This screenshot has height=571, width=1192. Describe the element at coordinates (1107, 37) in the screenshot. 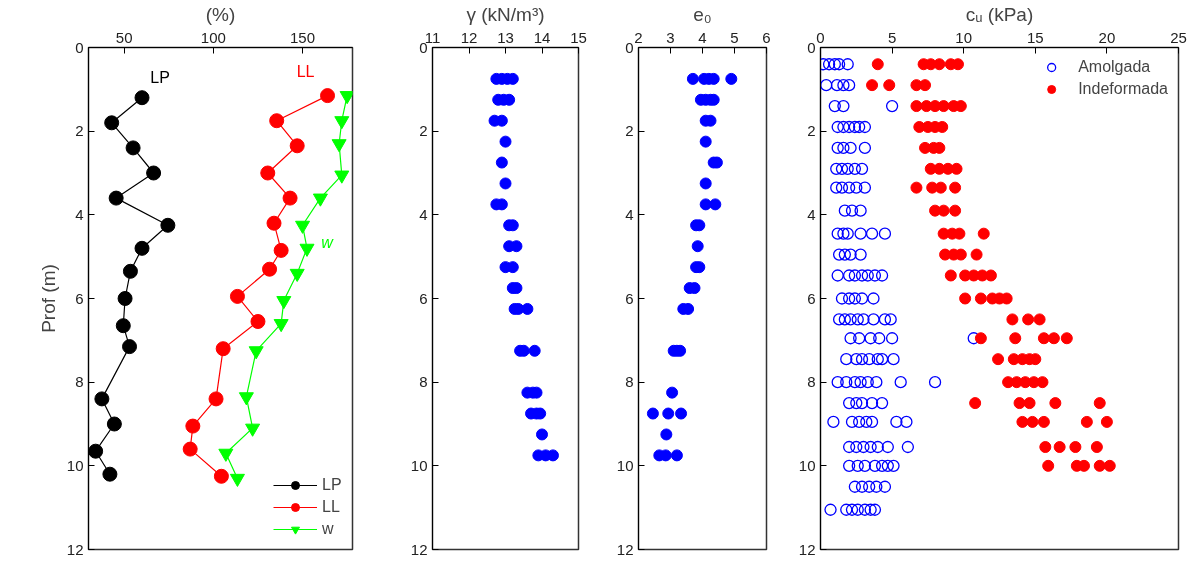

I see `x-tick-label: 20` at that location.